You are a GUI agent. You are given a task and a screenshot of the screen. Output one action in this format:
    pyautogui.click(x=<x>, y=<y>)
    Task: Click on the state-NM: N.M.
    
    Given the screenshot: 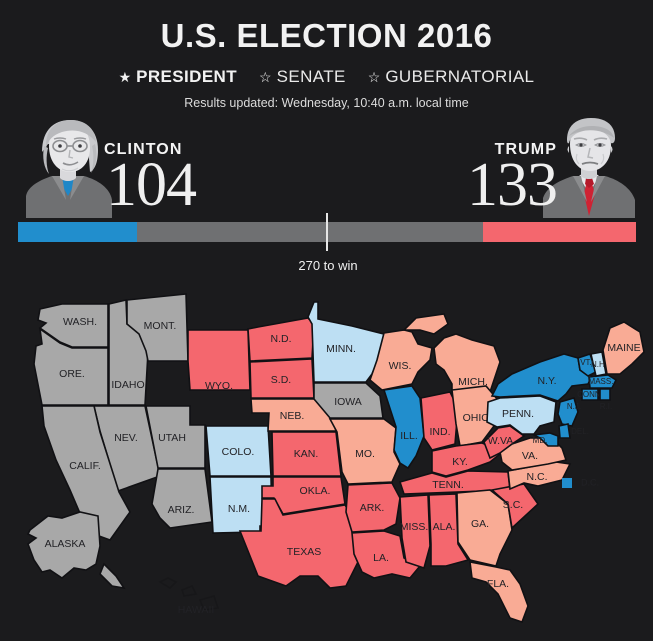 What is the action you would take?
    pyautogui.click(x=241, y=505)
    